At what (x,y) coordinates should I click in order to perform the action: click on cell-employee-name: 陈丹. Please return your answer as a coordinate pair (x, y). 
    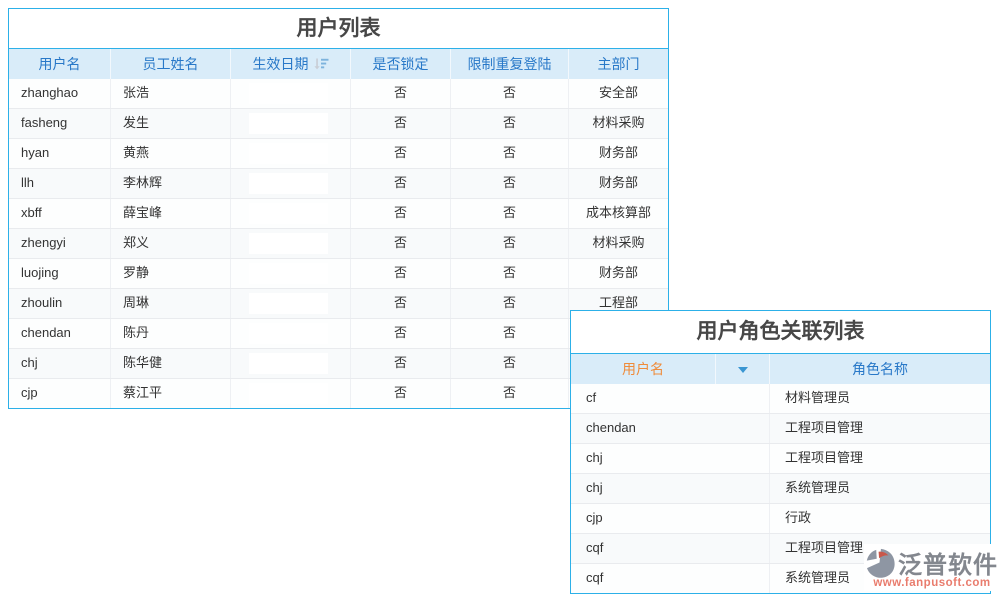
    Looking at the image, I should click on (171, 333).